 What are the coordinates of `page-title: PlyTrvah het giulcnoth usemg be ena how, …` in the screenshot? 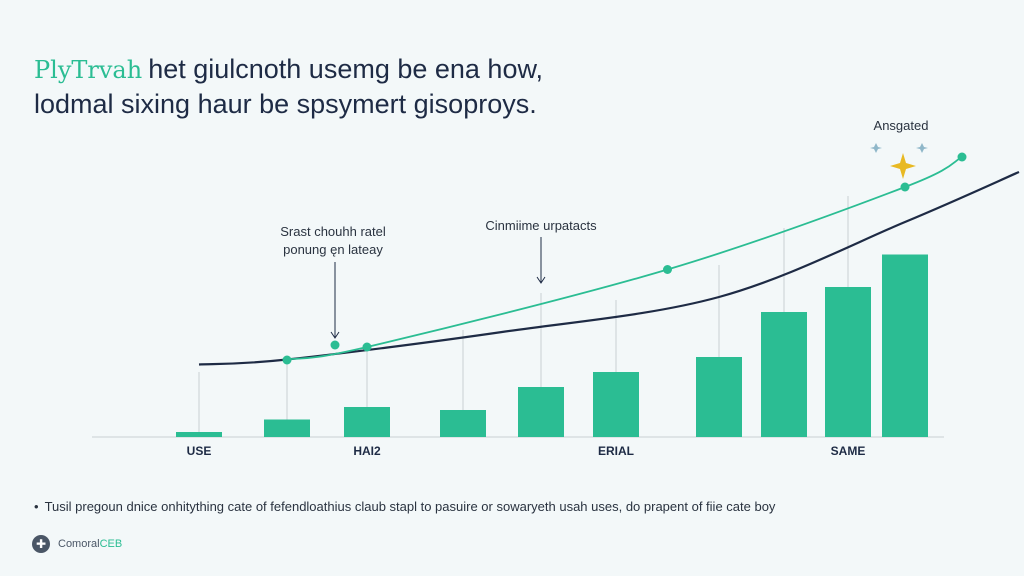 It's located at (514, 86).